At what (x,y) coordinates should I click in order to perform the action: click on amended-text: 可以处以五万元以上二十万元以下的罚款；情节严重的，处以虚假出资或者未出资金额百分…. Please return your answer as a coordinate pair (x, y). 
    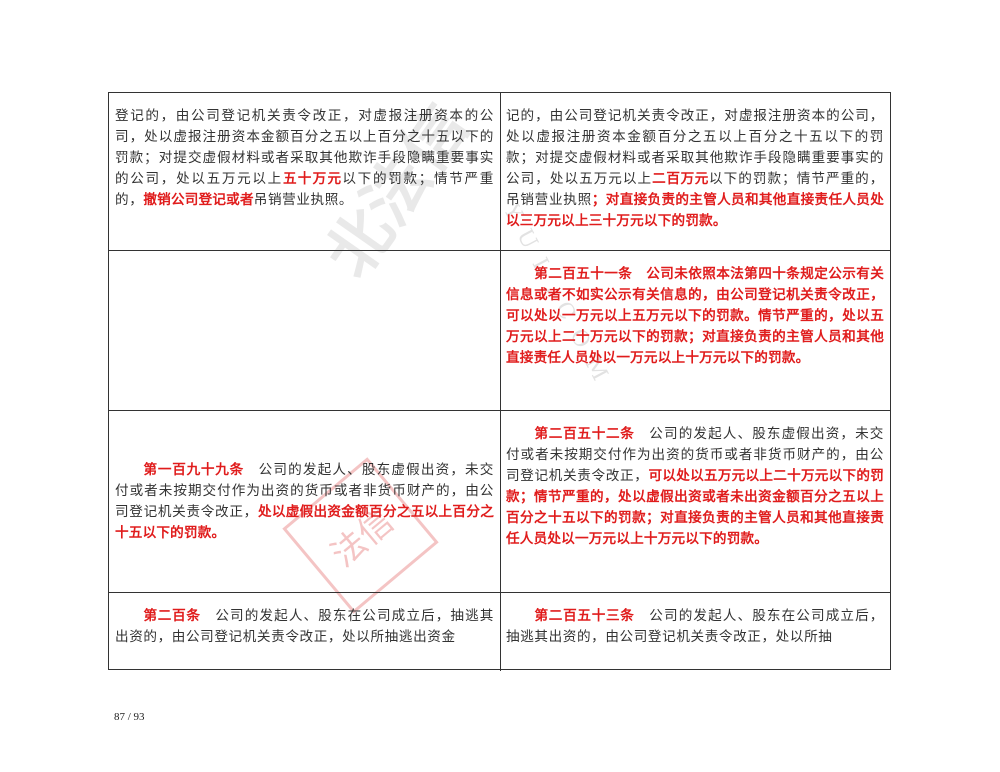
    Looking at the image, I should click on (695, 507).